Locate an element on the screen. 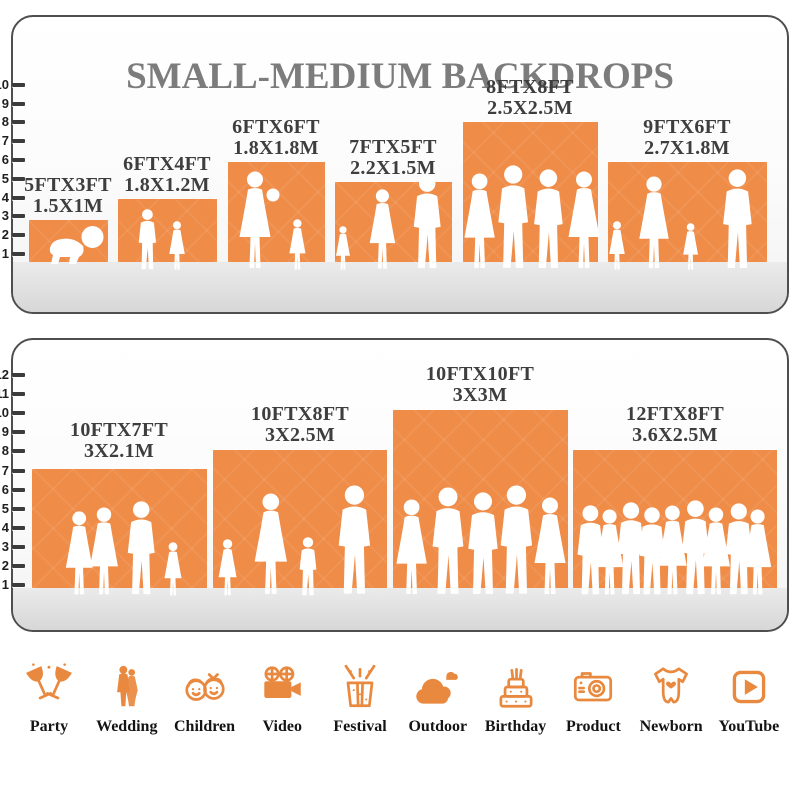 The width and height of the screenshot is (800, 800). category-row: Party Wedding is located at coordinates (399, 699).